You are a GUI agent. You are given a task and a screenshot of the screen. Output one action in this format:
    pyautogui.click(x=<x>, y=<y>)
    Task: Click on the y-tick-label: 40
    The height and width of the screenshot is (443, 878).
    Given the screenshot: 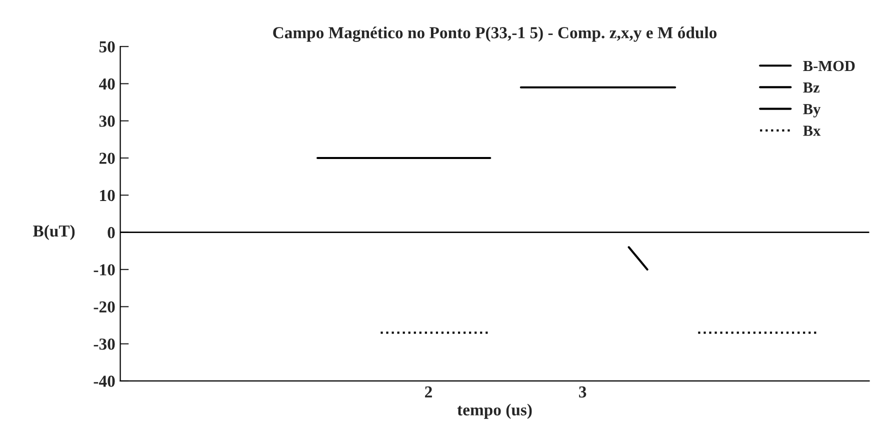 What is the action you would take?
    pyautogui.click(x=106, y=84)
    